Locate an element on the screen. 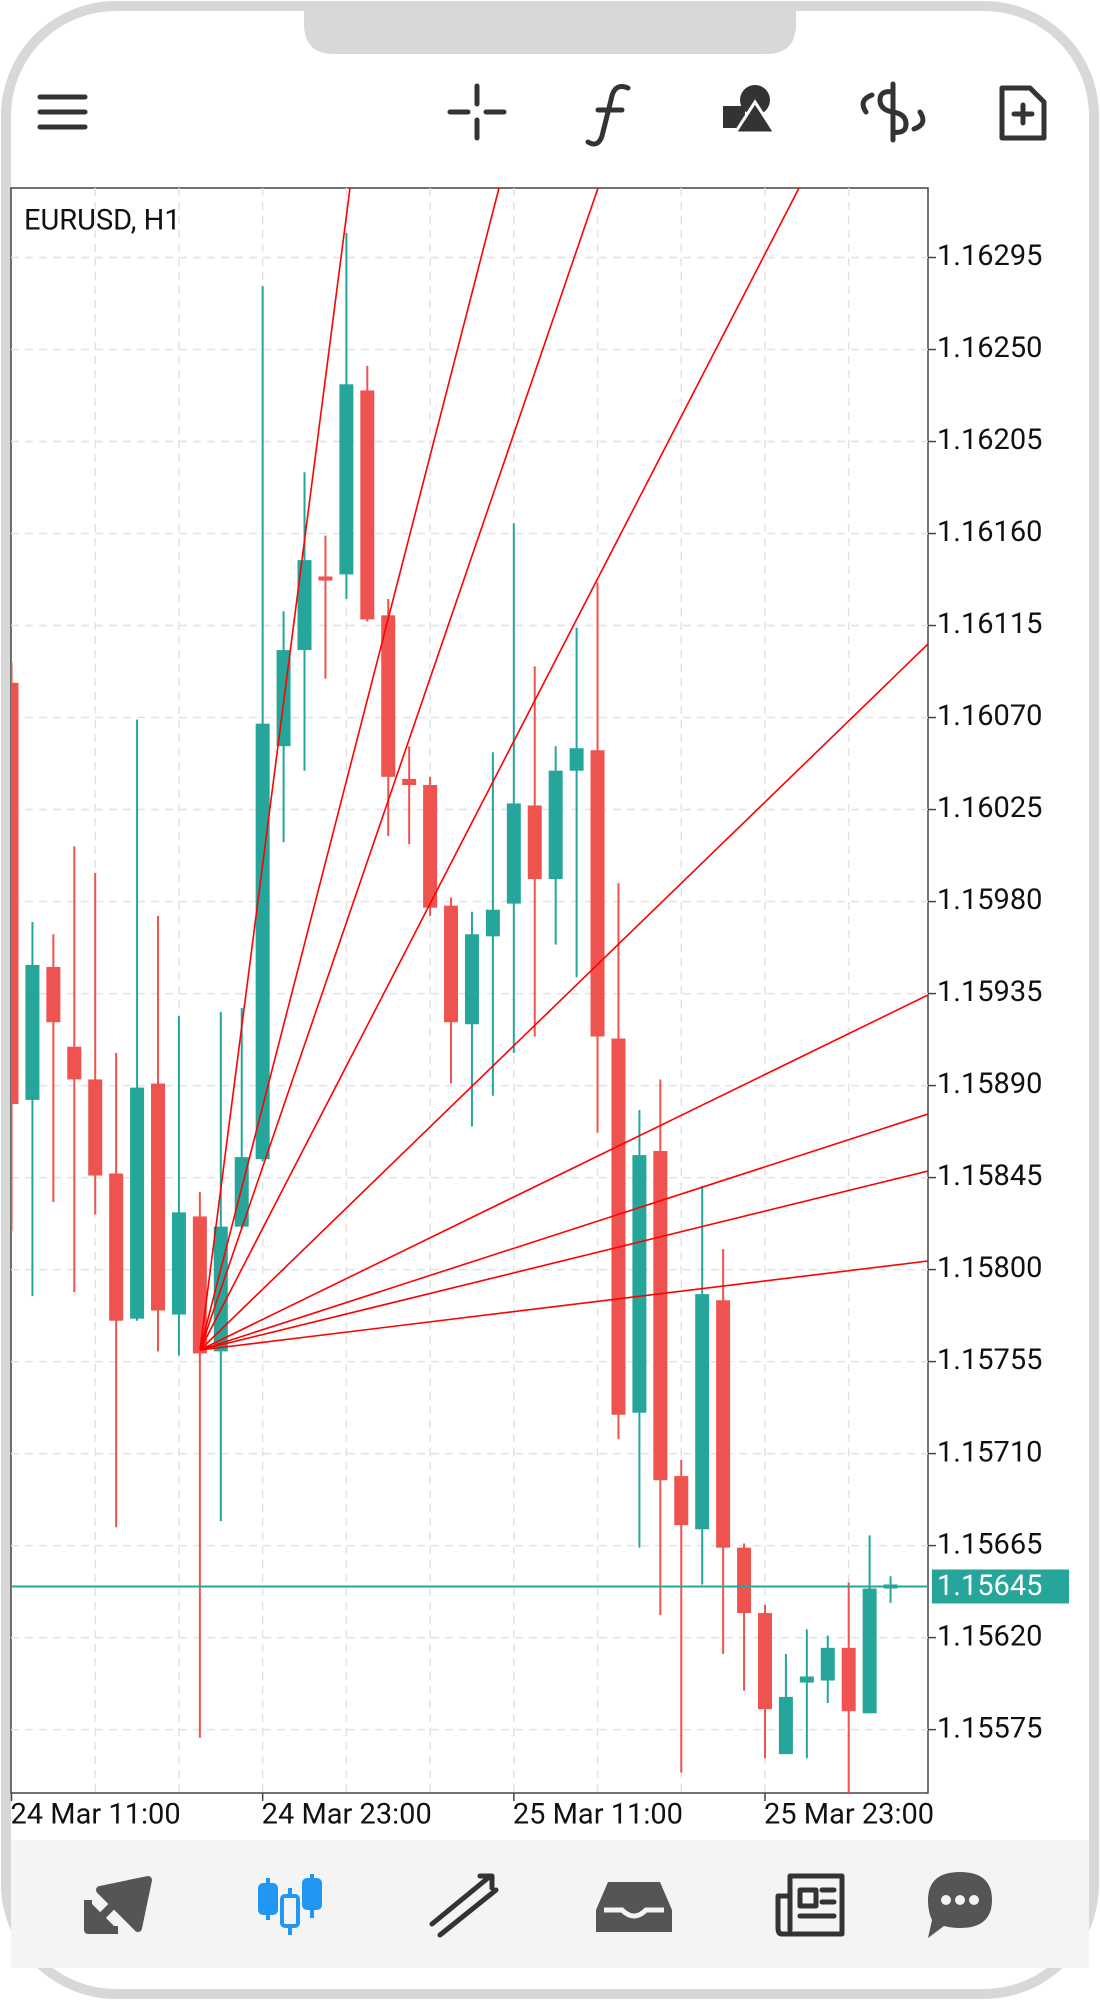 This screenshot has width=1100, height=2004. menu-button is located at coordinates (62, 112).